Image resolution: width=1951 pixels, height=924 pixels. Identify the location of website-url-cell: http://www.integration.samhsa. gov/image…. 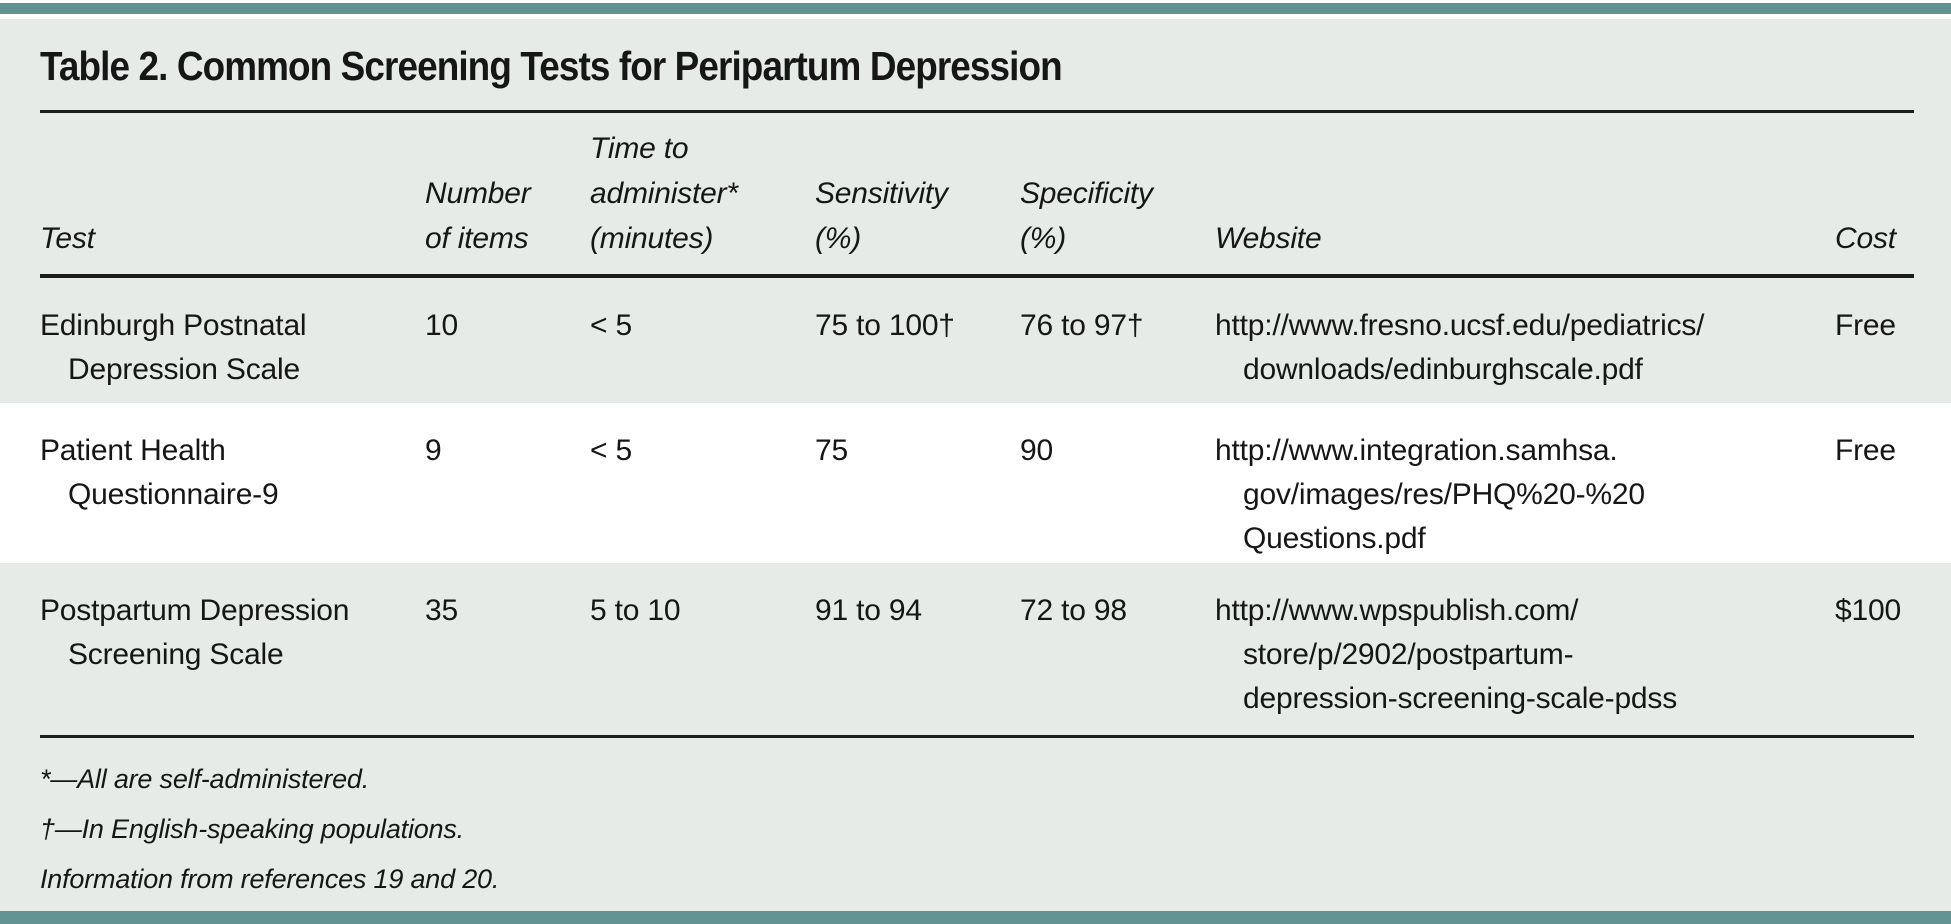
(1430, 494).